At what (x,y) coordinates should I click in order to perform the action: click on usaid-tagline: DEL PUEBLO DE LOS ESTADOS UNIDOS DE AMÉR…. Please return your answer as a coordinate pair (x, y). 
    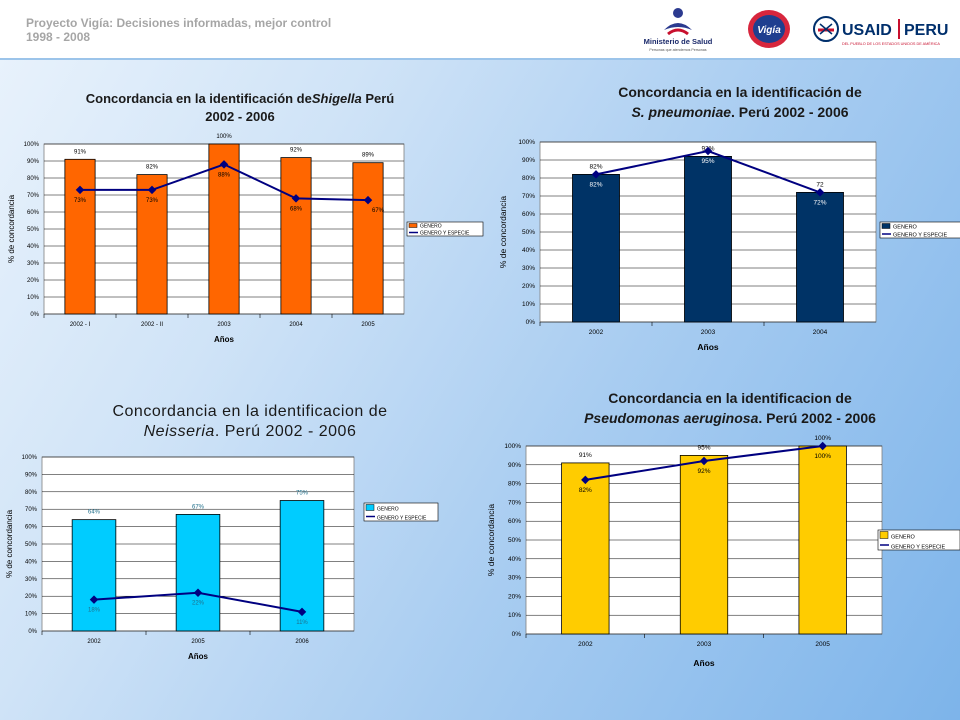
    Looking at the image, I should click on (891, 43).